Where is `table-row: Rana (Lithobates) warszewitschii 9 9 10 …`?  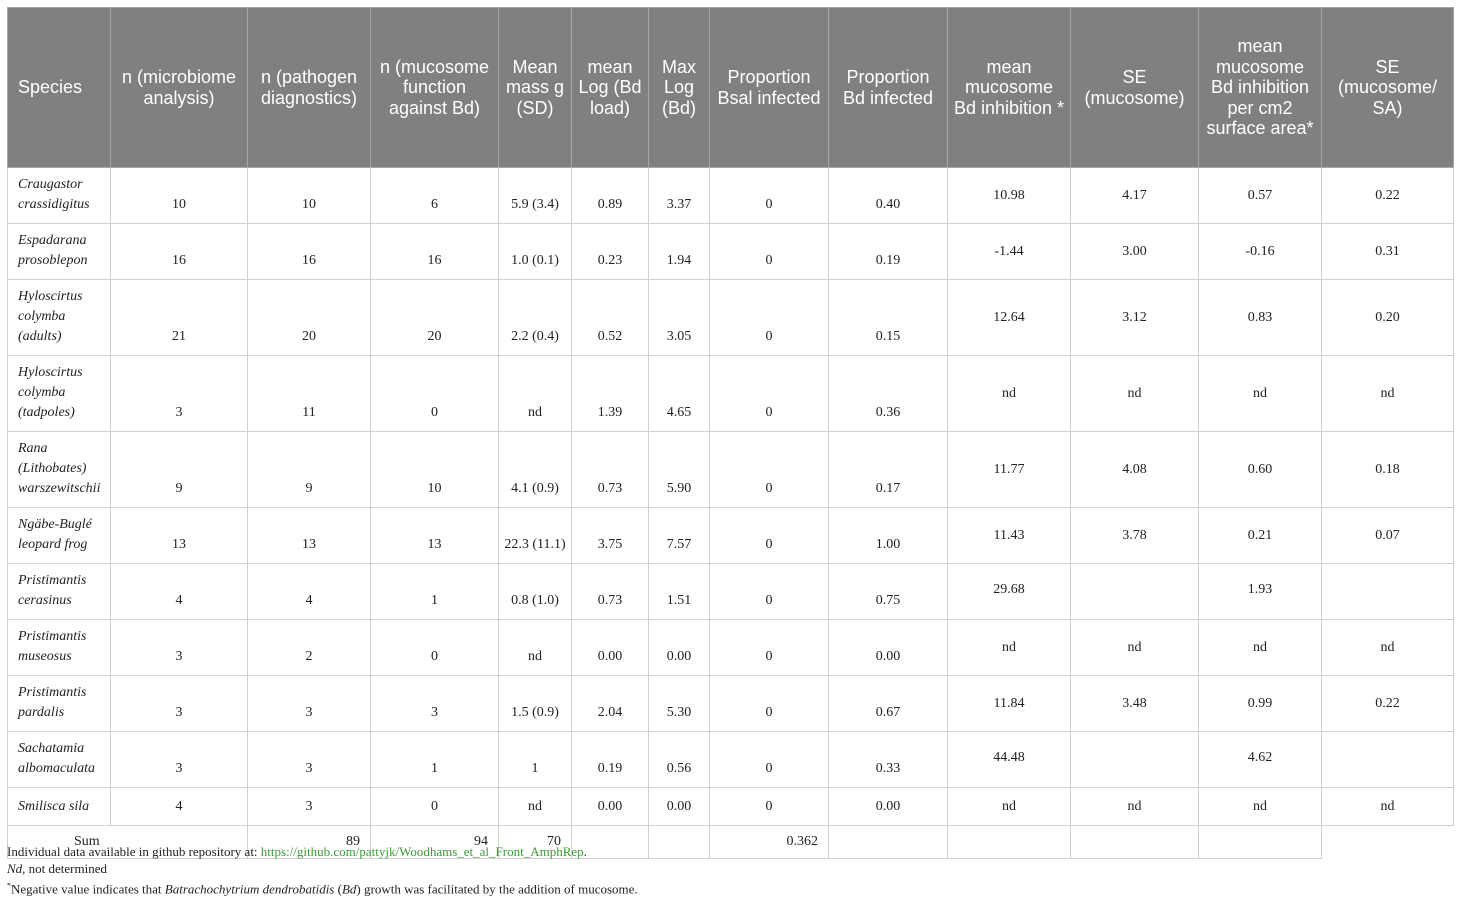
table-row: Rana (Lithobates) warszewitschii 9 9 10 … is located at coordinates (730, 469).